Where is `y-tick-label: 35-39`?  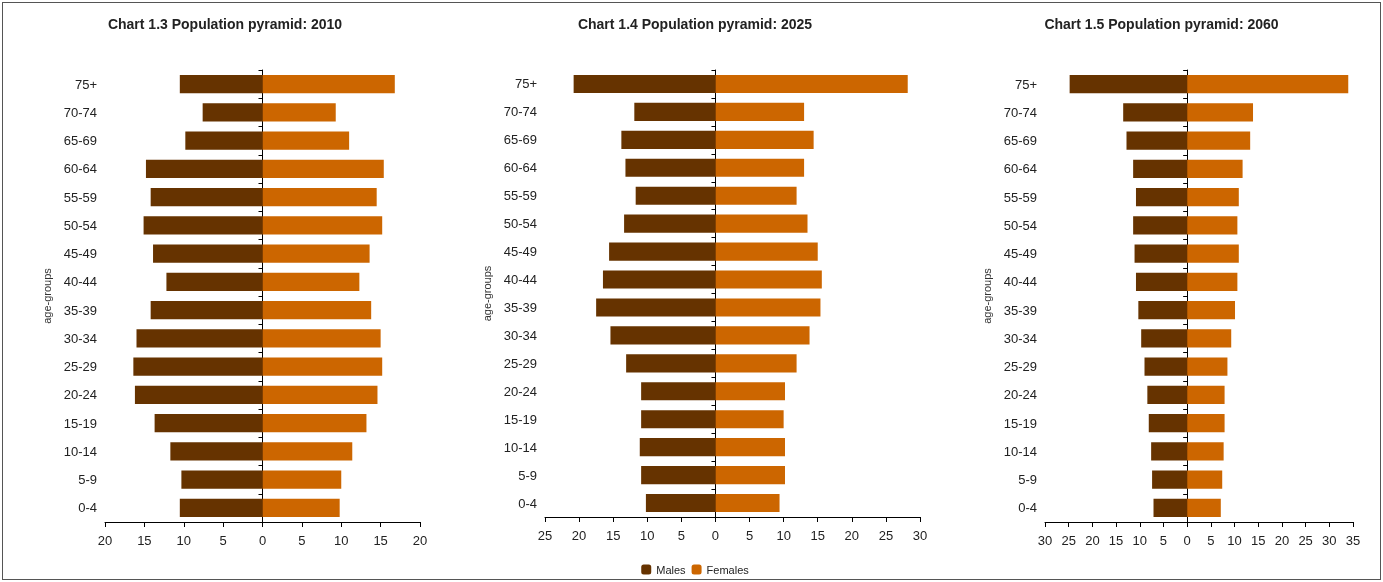 y-tick-label: 35-39 is located at coordinates (520, 307).